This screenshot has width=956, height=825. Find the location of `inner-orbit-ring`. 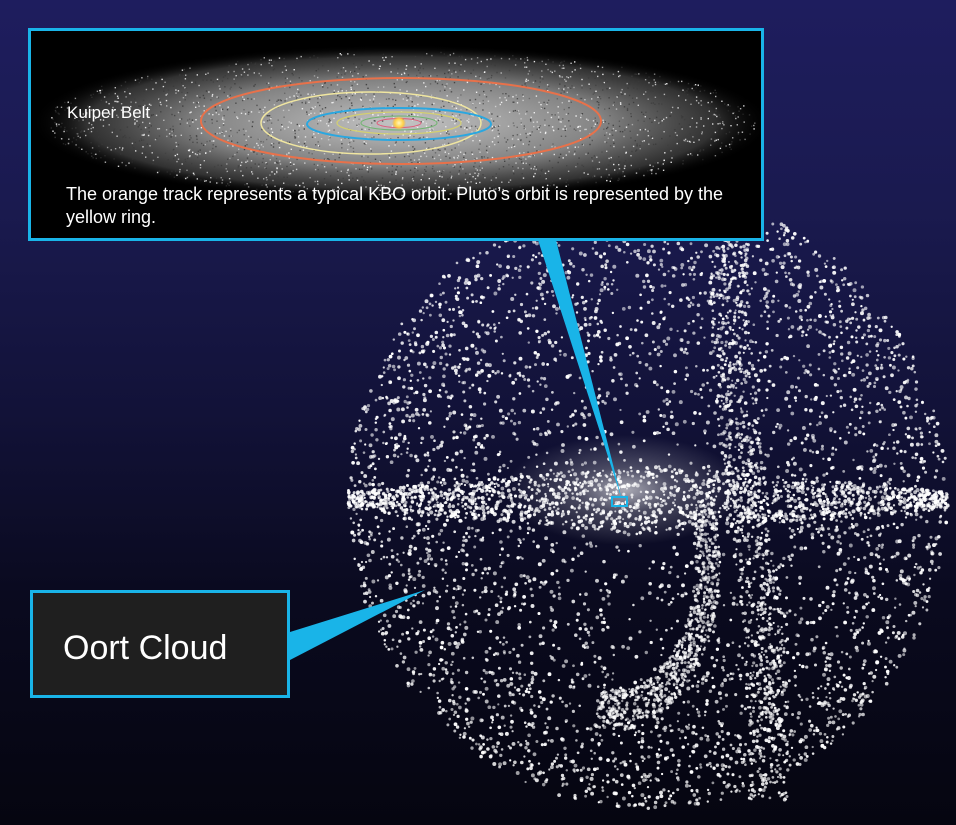

inner-orbit-ring is located at coordinates (399, 123).